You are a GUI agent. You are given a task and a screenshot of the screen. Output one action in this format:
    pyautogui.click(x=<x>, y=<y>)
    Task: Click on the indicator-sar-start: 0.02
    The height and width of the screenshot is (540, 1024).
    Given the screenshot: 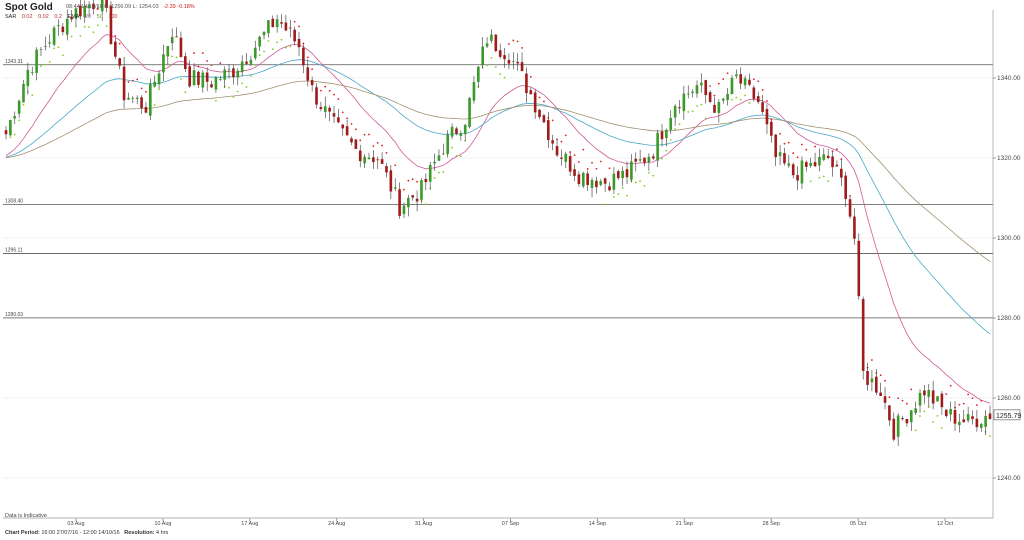 What is the action you would take?
    pyautogui.click(x=43, y=17)
    